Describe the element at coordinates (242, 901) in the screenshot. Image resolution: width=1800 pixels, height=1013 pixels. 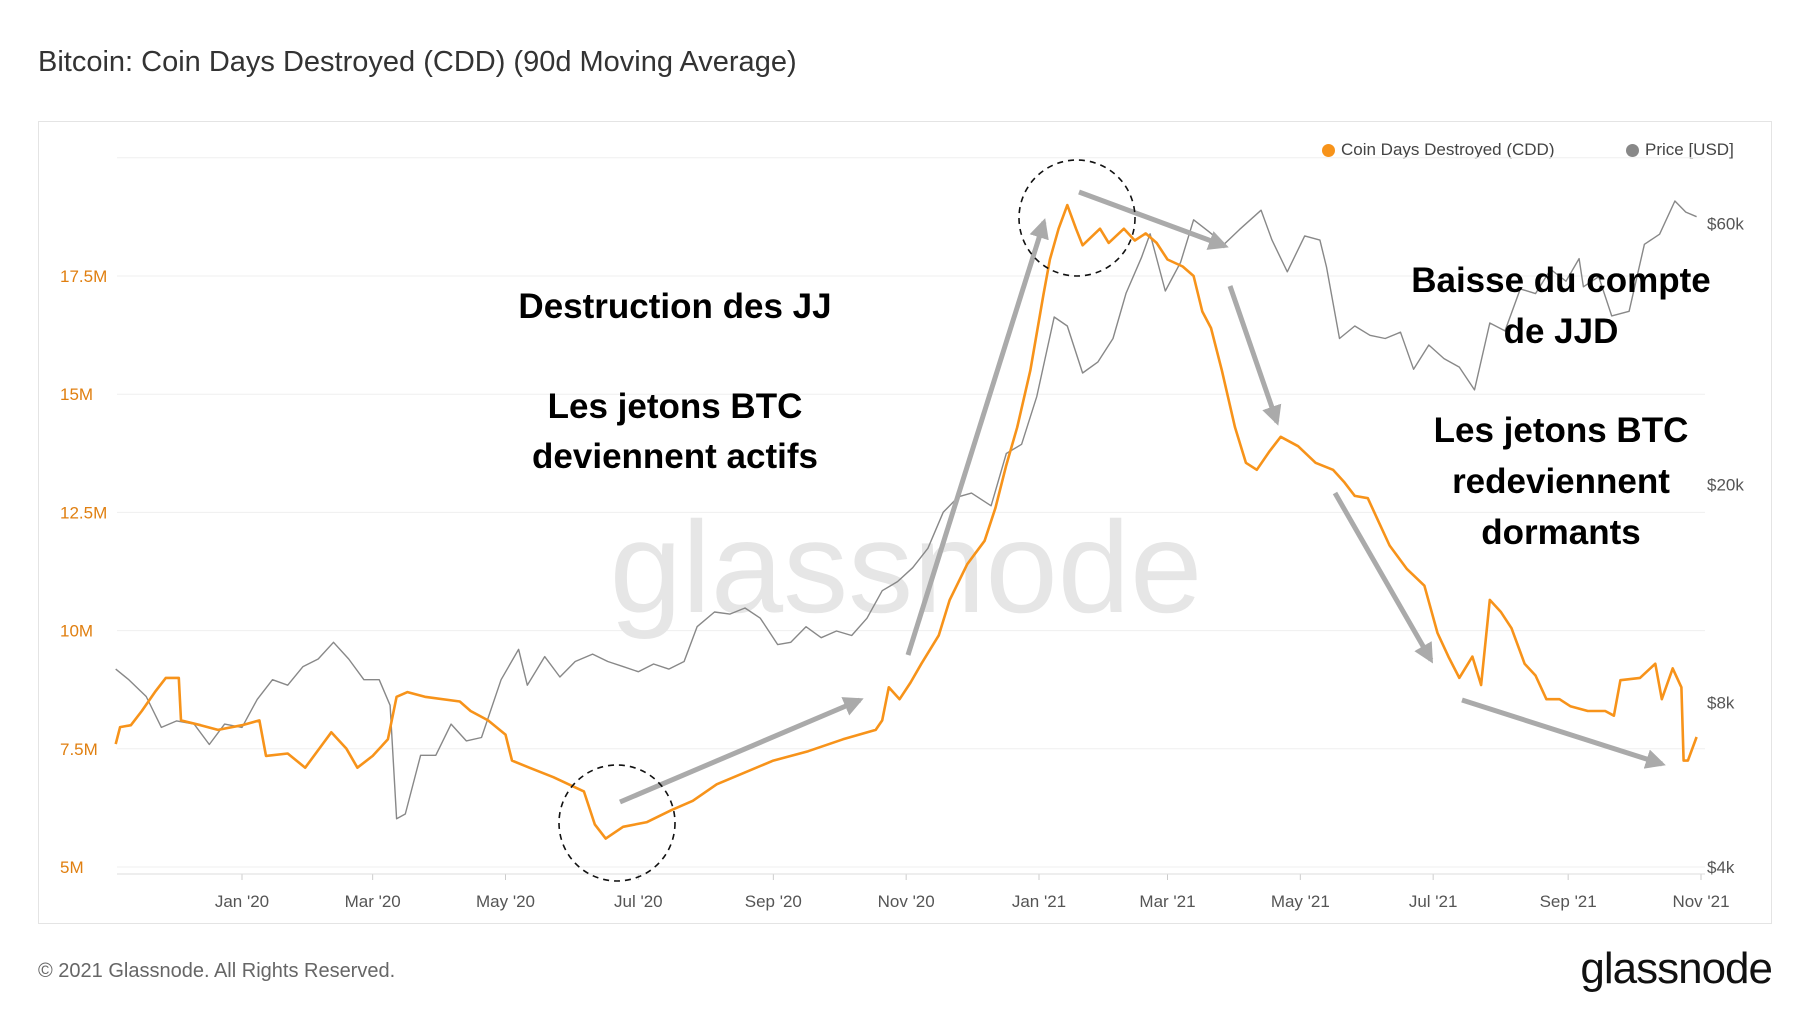
I see `x-tick-label: Jan '20` at that location.